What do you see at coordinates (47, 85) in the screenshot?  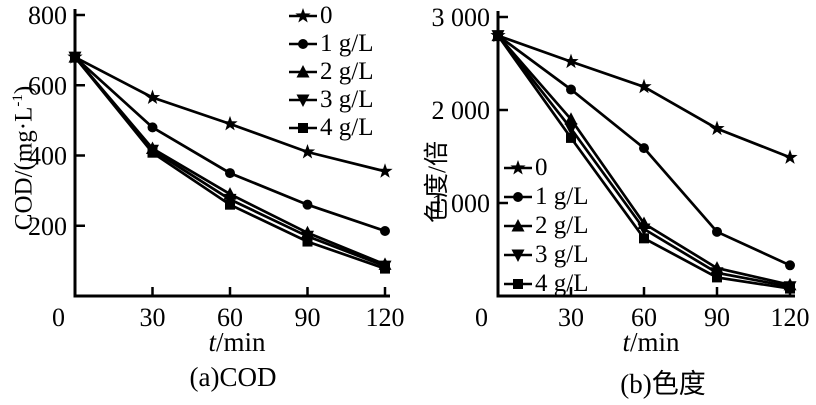 I see `y-tick-label: 600` at bounding box center [47, 85].